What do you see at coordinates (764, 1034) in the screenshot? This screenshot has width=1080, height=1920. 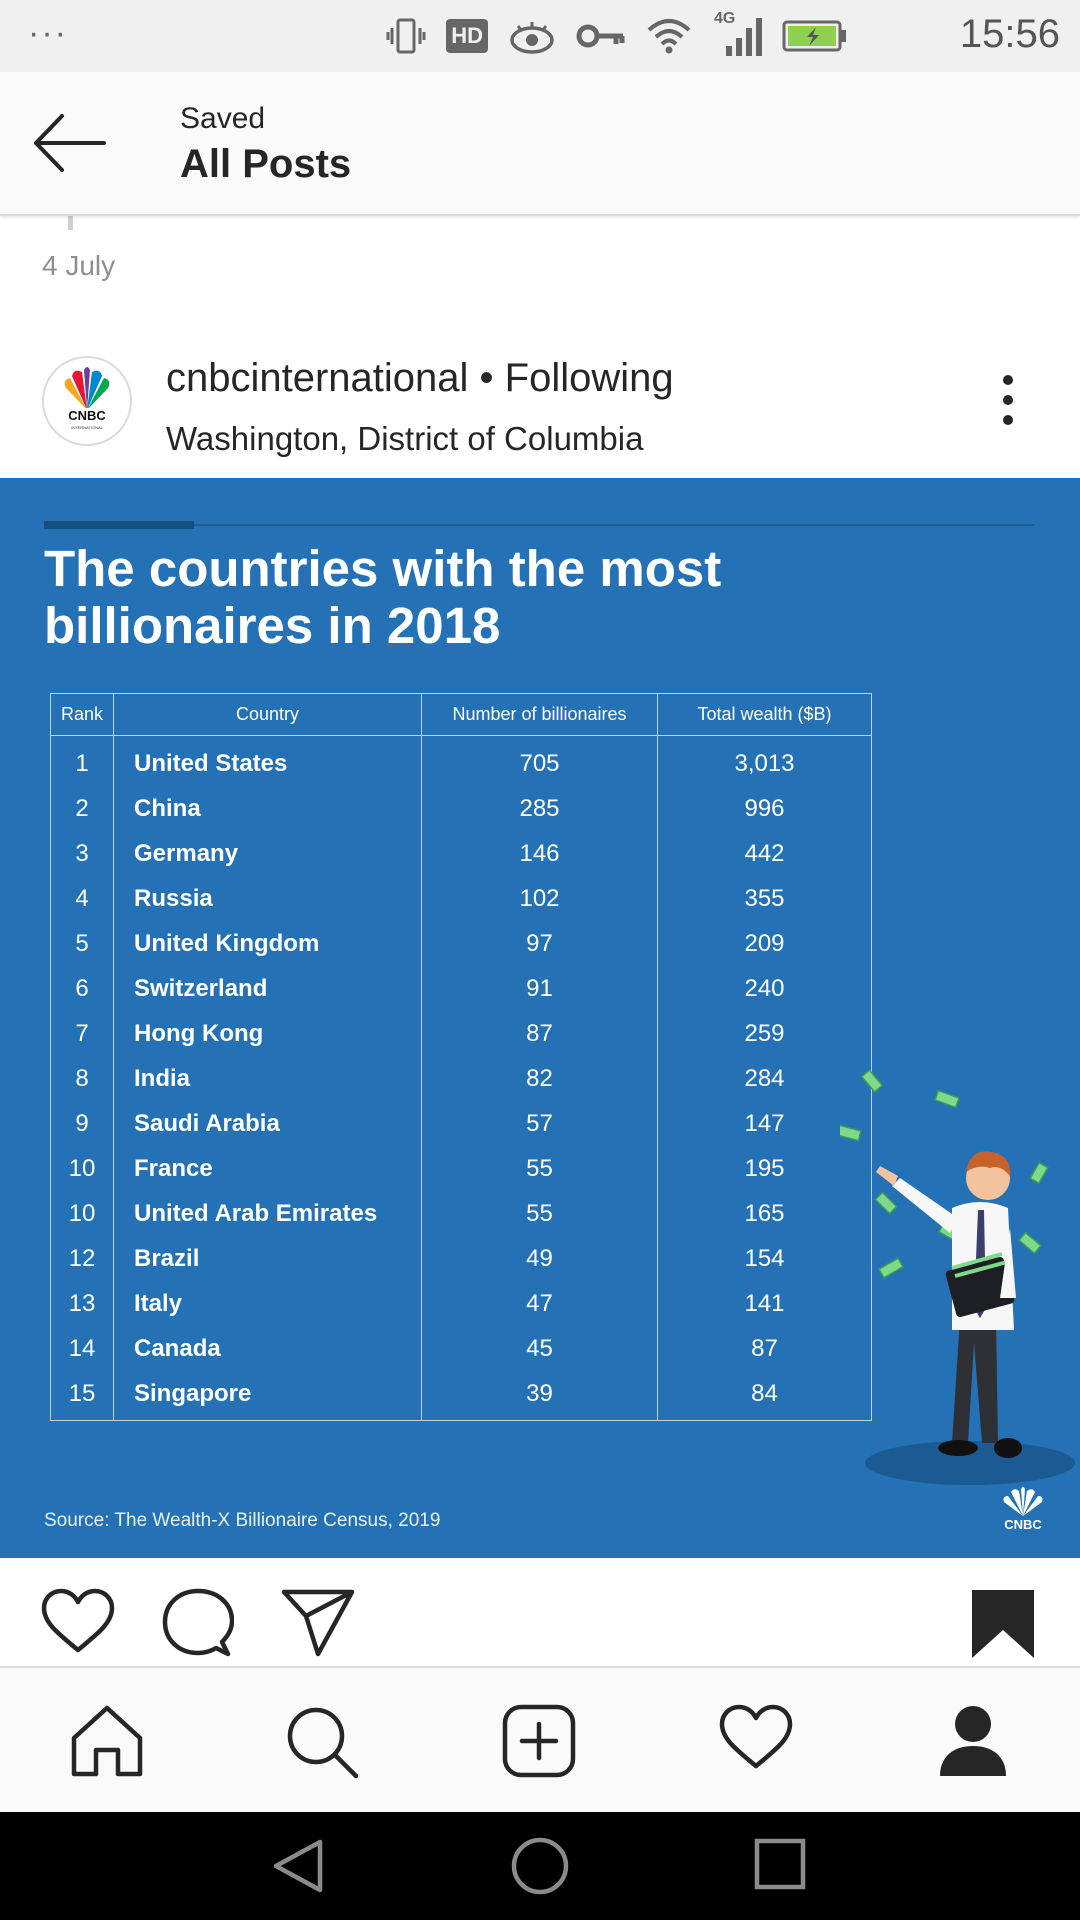 I see `total-wealth-cell: 259` at bounding box center [764, 1034].